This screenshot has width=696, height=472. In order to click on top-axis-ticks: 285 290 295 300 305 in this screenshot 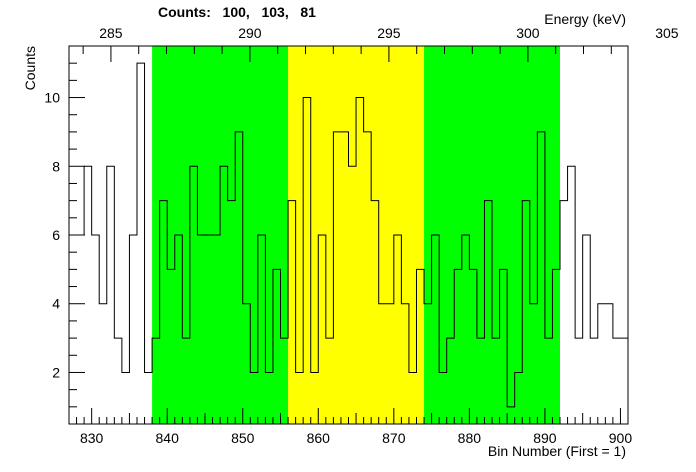, I will do `click(380, 43)`.